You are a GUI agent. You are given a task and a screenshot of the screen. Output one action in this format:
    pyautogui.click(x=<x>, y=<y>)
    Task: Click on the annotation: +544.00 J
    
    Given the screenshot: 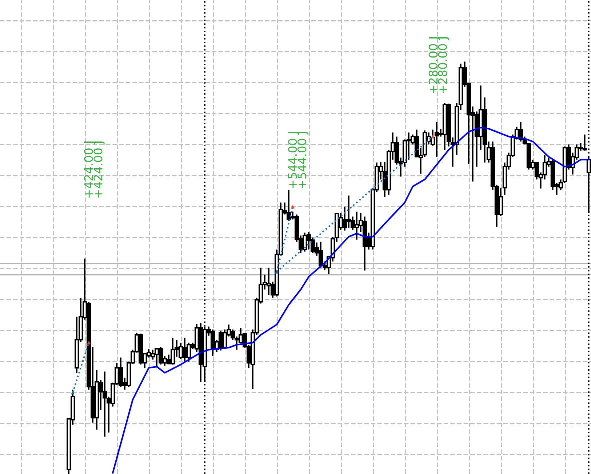 What is the action you would take?
    pyautogui.click(x=303, y=160)
    